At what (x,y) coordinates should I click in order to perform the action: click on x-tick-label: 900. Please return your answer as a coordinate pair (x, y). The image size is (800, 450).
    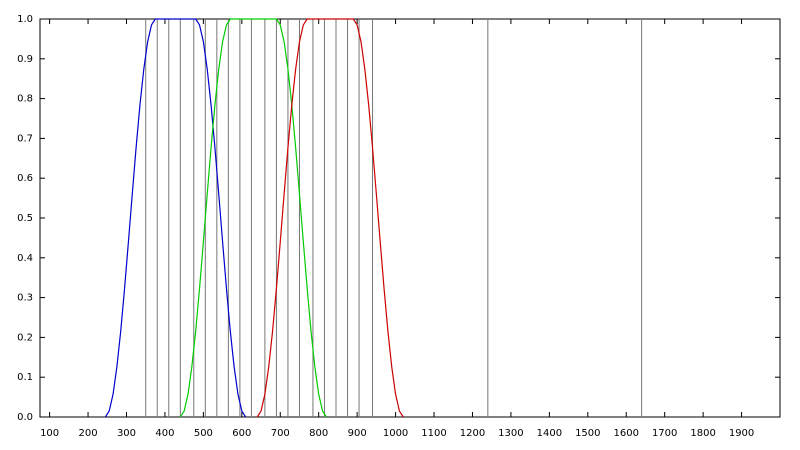
    Looking at the image, I should click on (357, 433).